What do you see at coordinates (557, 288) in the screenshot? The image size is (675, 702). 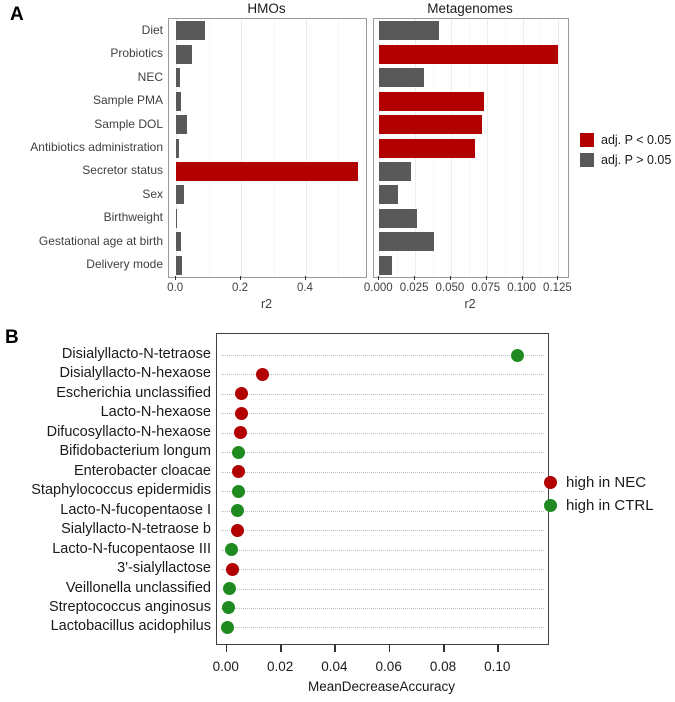 I see `x-tick-label: 0.125` at bounding box center [557, 288].